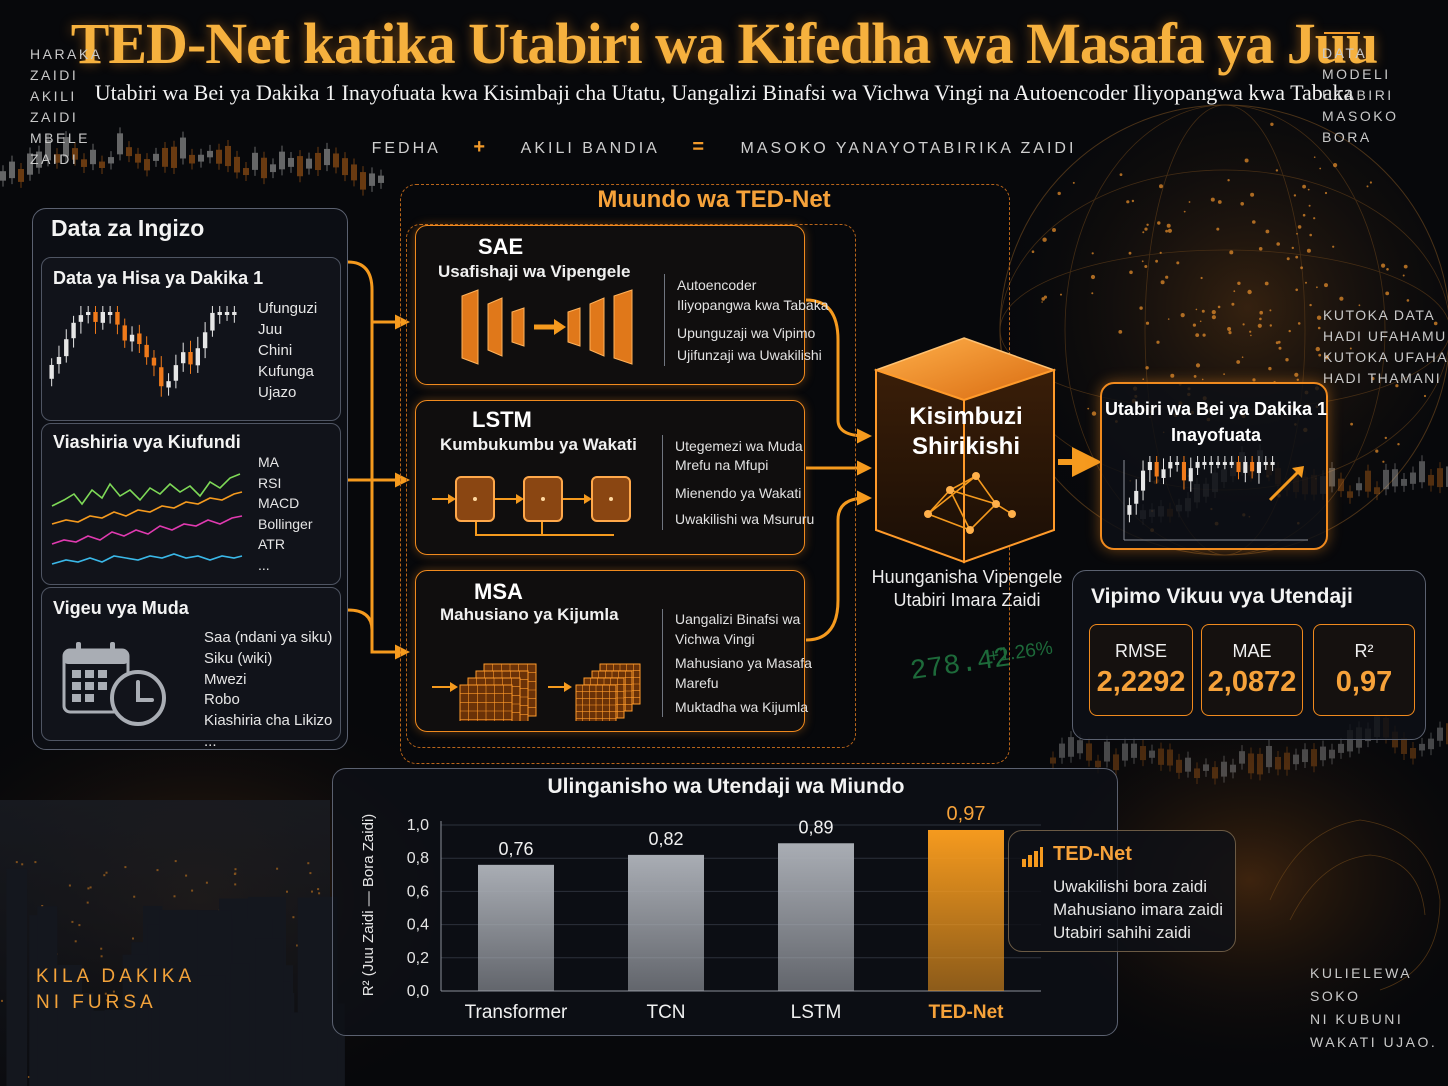 The height and width of the screenshot is (1086, 1448). What do you see at coordinates (454, 687) in the screenshot?
I see `flow-arrow-head` at bounding box center [454, 687].